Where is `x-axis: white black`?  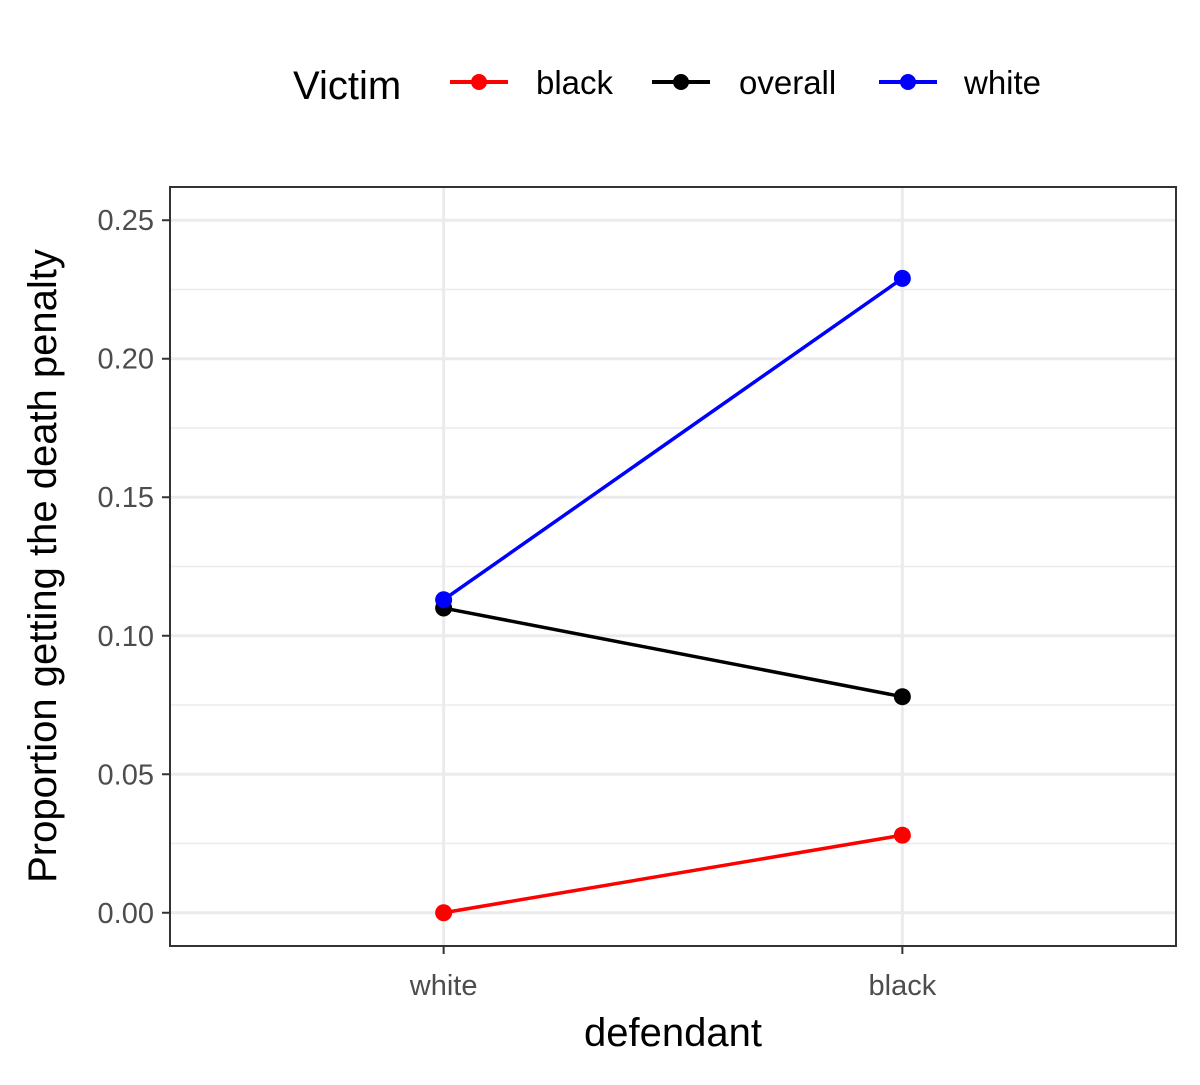 x-axis: white black is located at coordinates (673, 974).